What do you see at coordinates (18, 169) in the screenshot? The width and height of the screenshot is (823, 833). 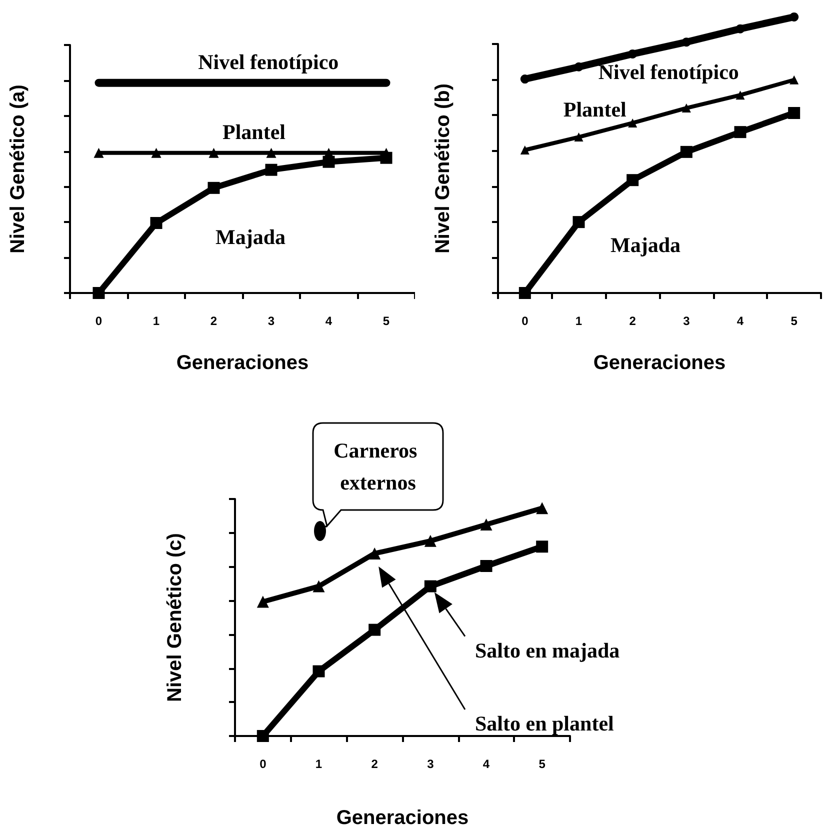 I see `y-axis-title: Nivel Genético (a)` at bounding box center [18, 169].